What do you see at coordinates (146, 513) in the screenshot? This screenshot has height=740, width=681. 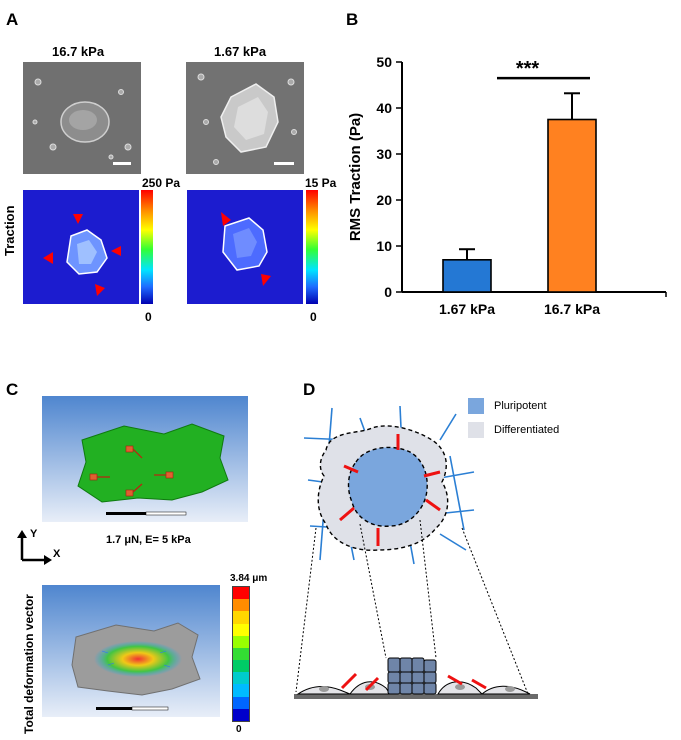 I see `simulation-scale-ruler` at bounding box center [146, 513].